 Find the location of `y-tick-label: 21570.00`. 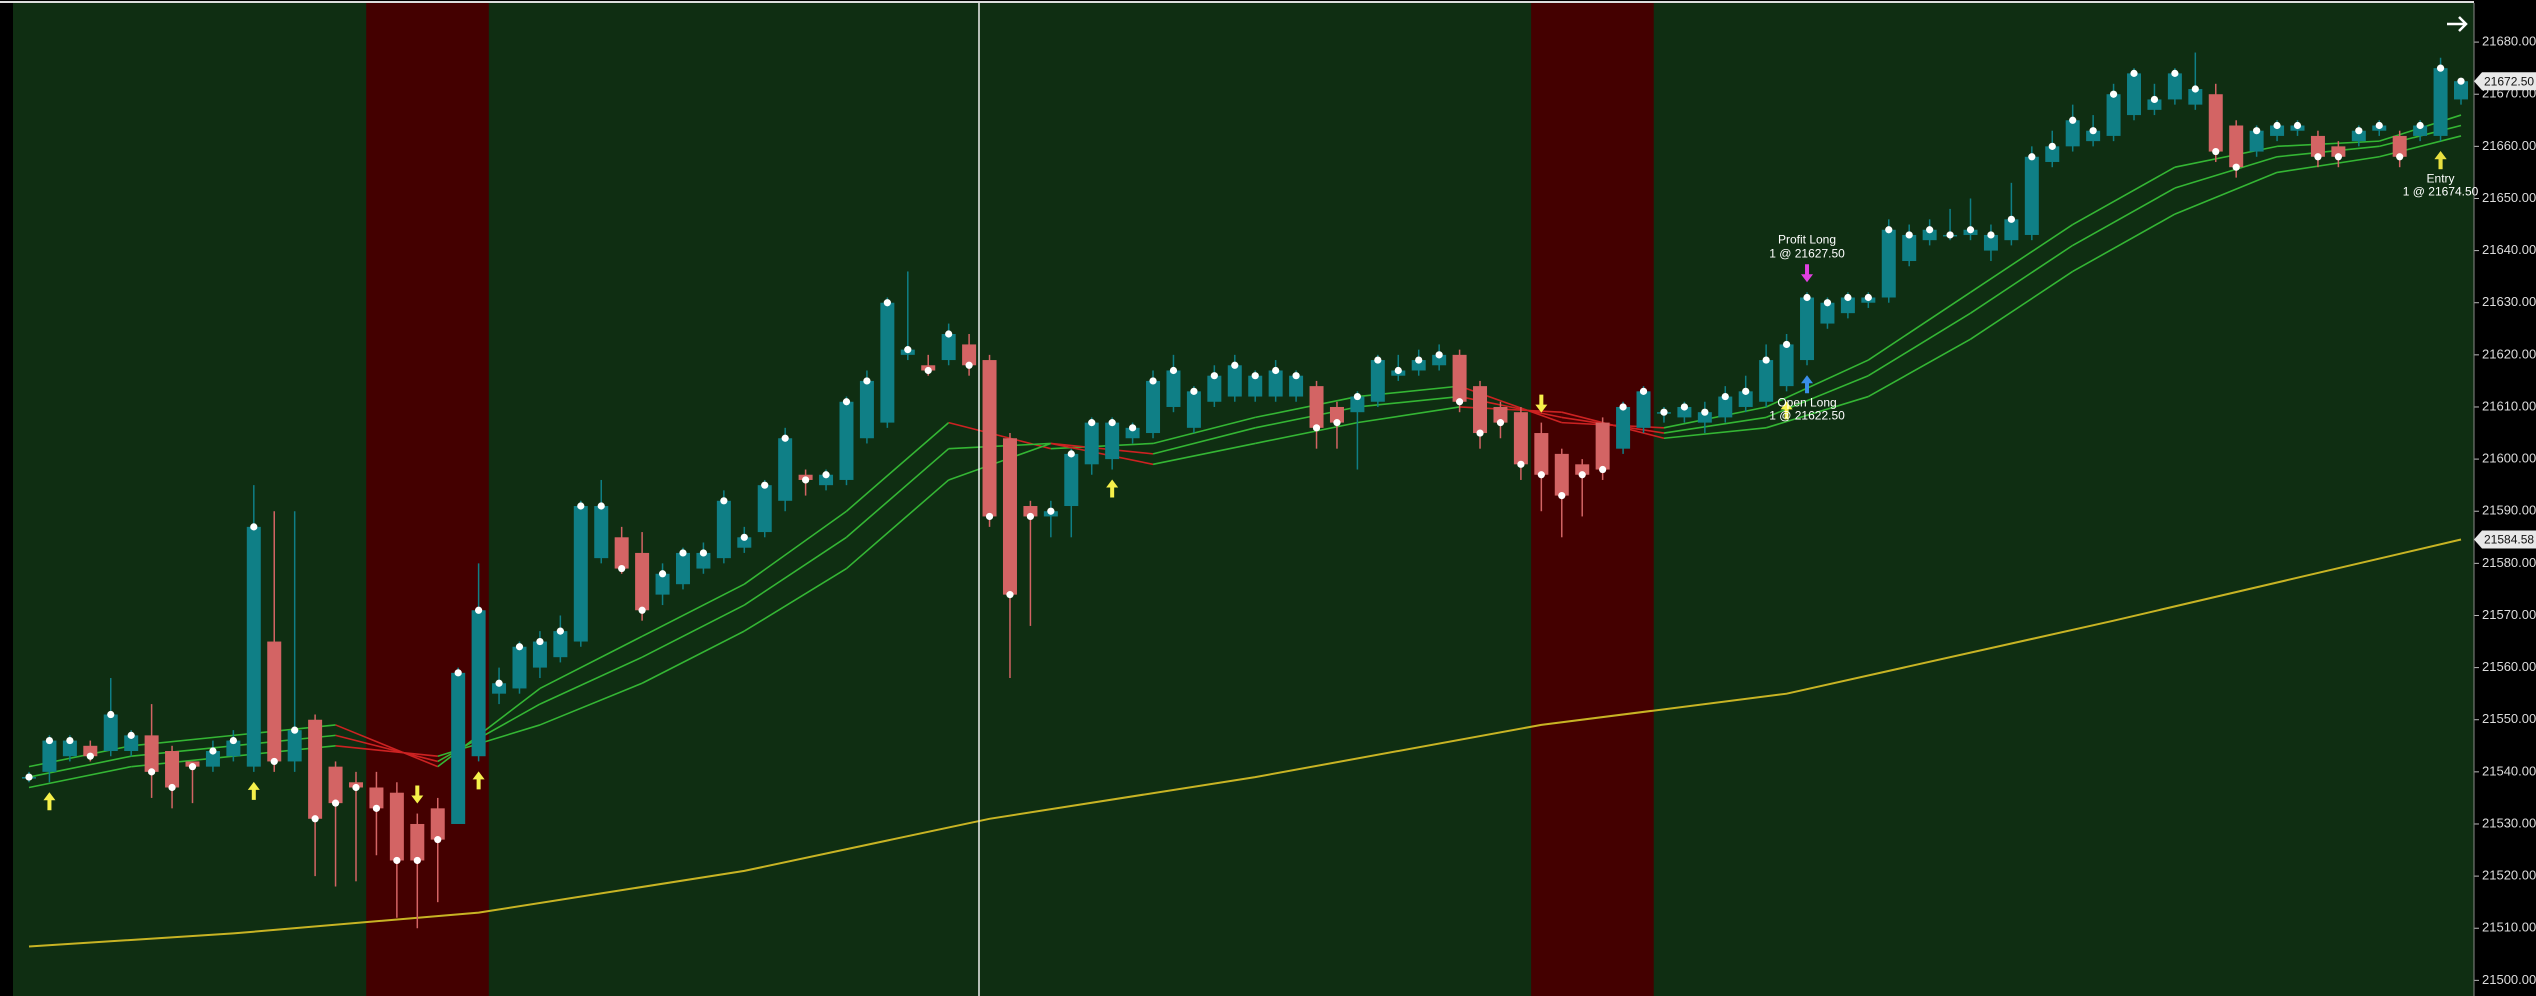

y-tick-label: 21570.00 is located at coordinates (2509, 614).